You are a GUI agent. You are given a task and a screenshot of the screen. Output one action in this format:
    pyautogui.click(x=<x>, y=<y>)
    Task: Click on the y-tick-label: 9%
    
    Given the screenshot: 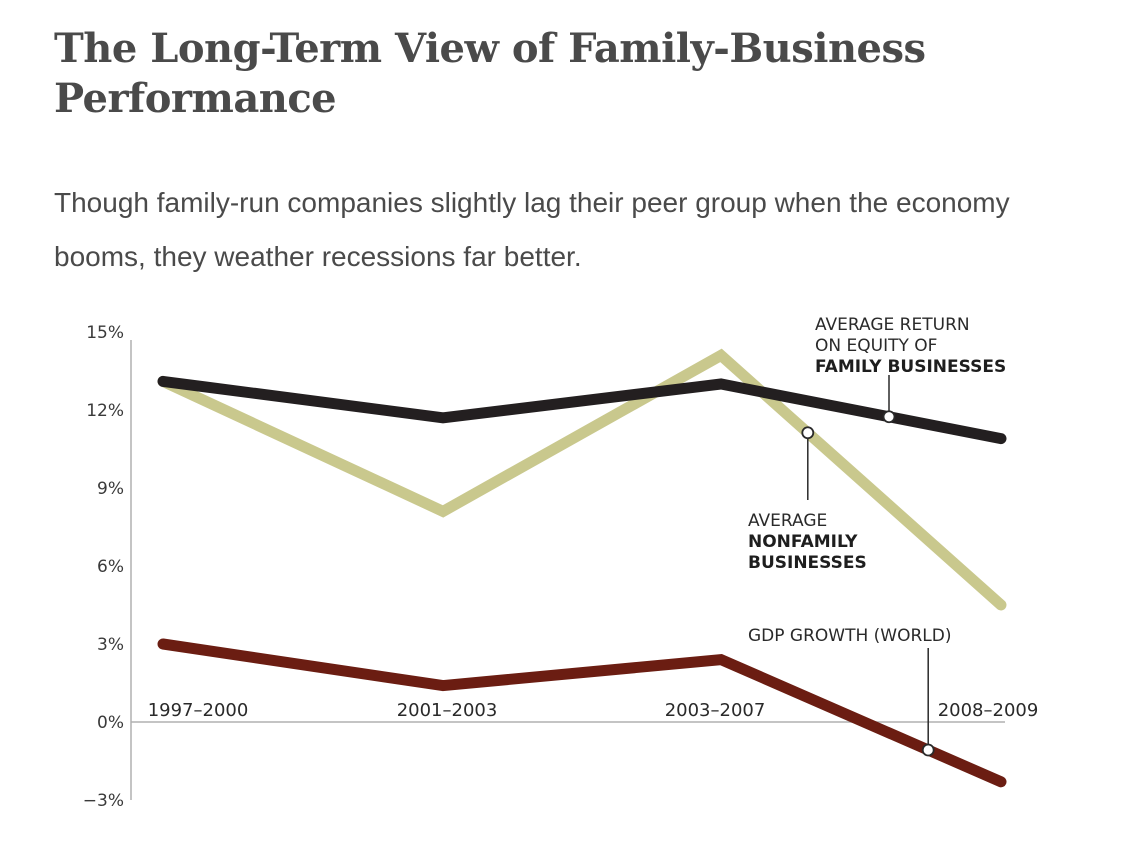 What is the action you would take?
    pyautogui.click(x=110, y=489)
    